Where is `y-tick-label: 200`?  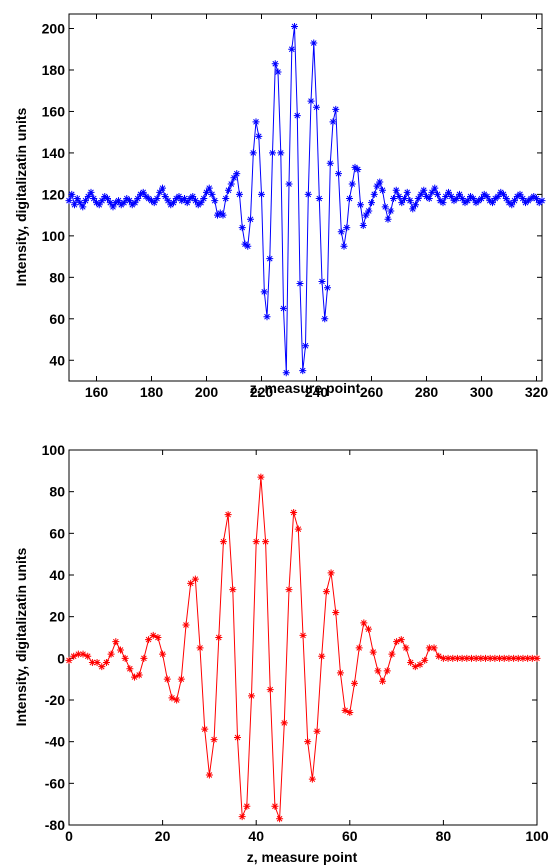 y-tick-label: 200 is located at coordinates (54, 29).